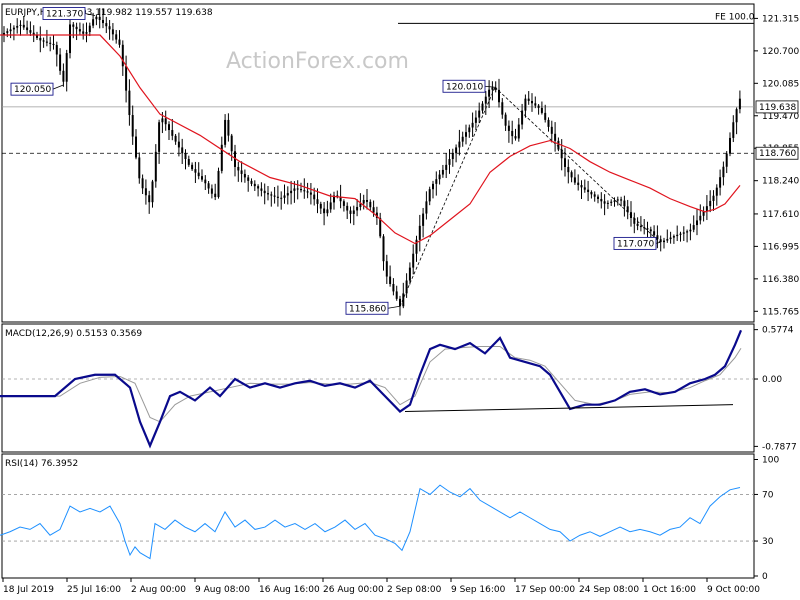 The image size is (800, 600). Describe the element at coordinates (28, 590) in the screenshot. I see `x-tick-label: 18 Jul 2019` at that location.